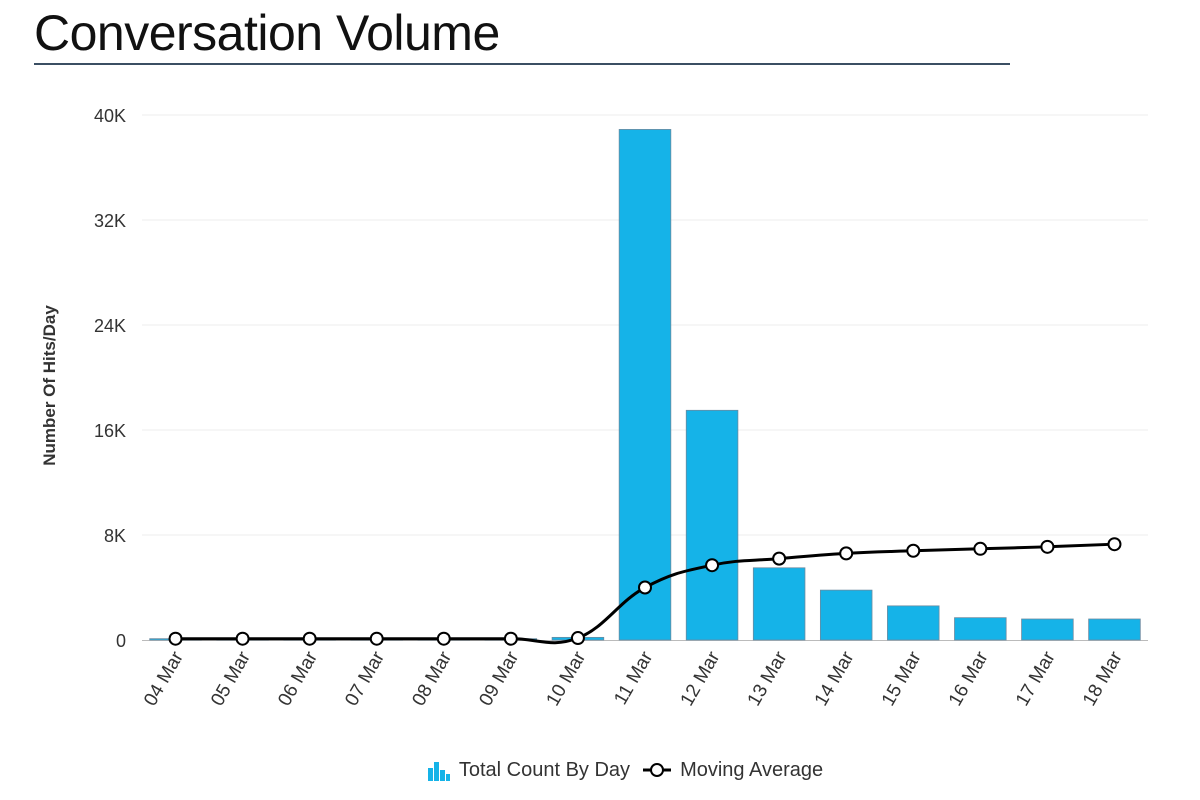  I want to click on y-axis-label: Number Of Hits/Day, so click(49, 385).